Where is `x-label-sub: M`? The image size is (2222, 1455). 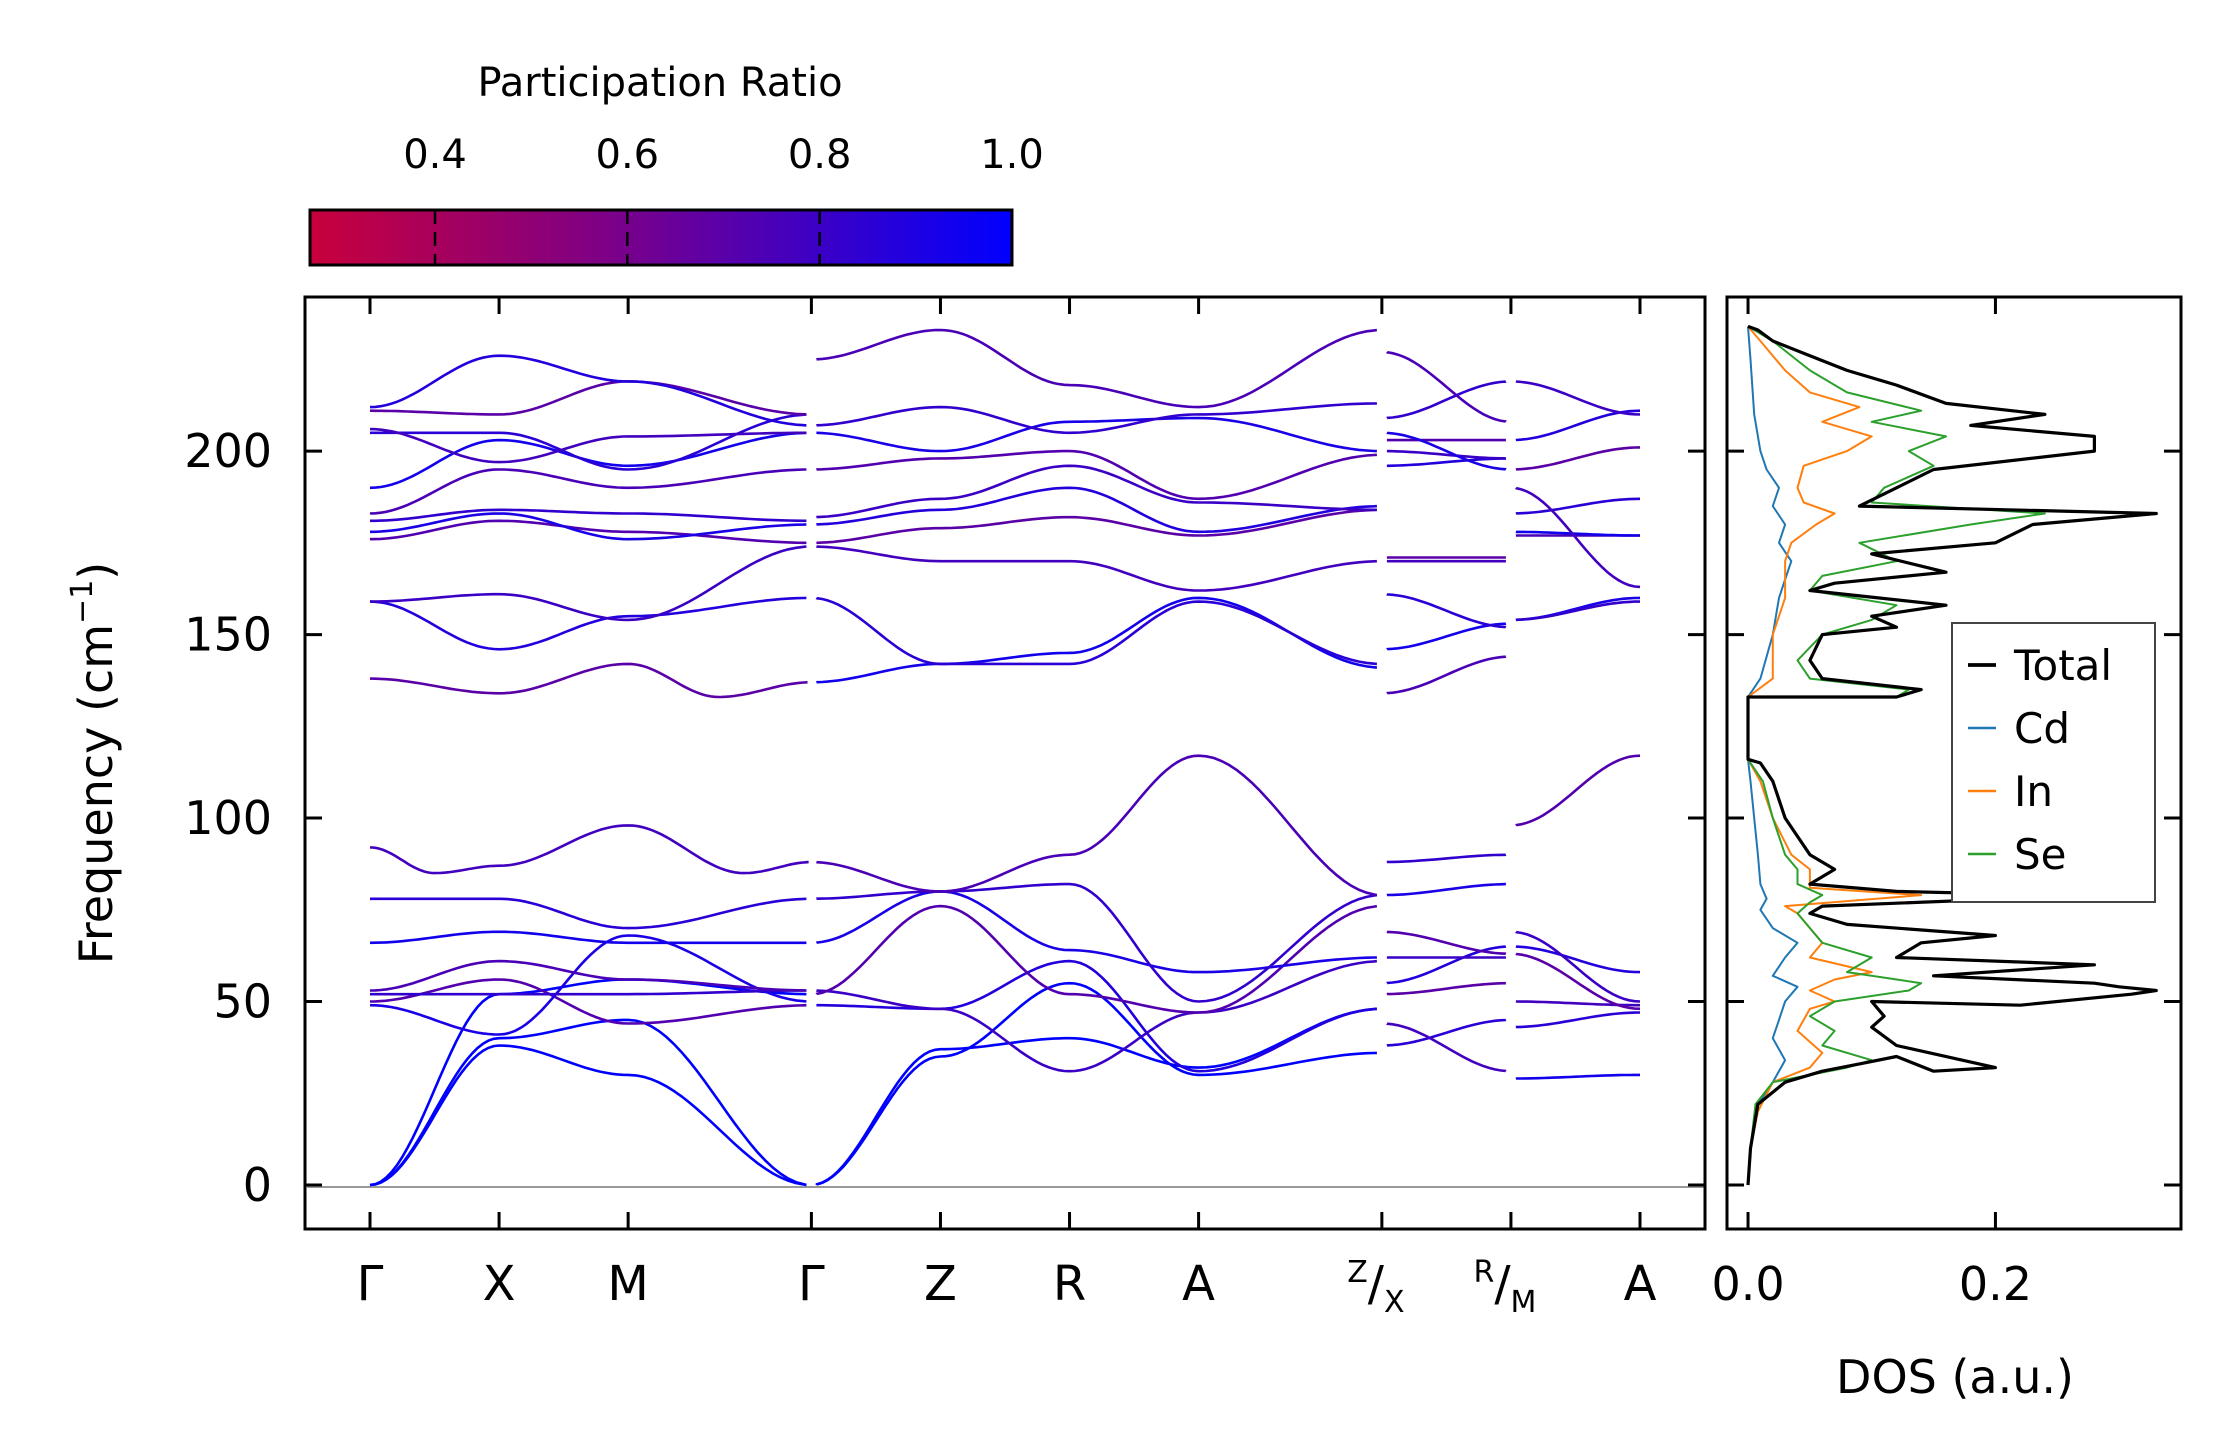
x-label-sub: M is located at coordinates (1524, 1302).